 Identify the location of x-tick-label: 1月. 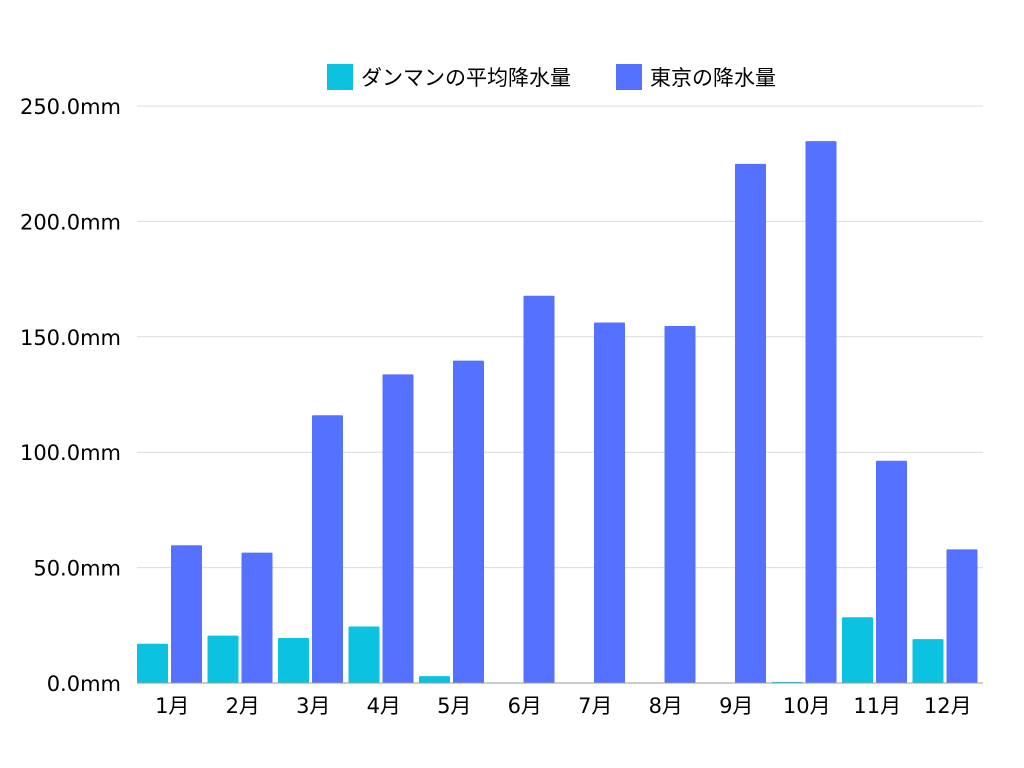
(172, 706).